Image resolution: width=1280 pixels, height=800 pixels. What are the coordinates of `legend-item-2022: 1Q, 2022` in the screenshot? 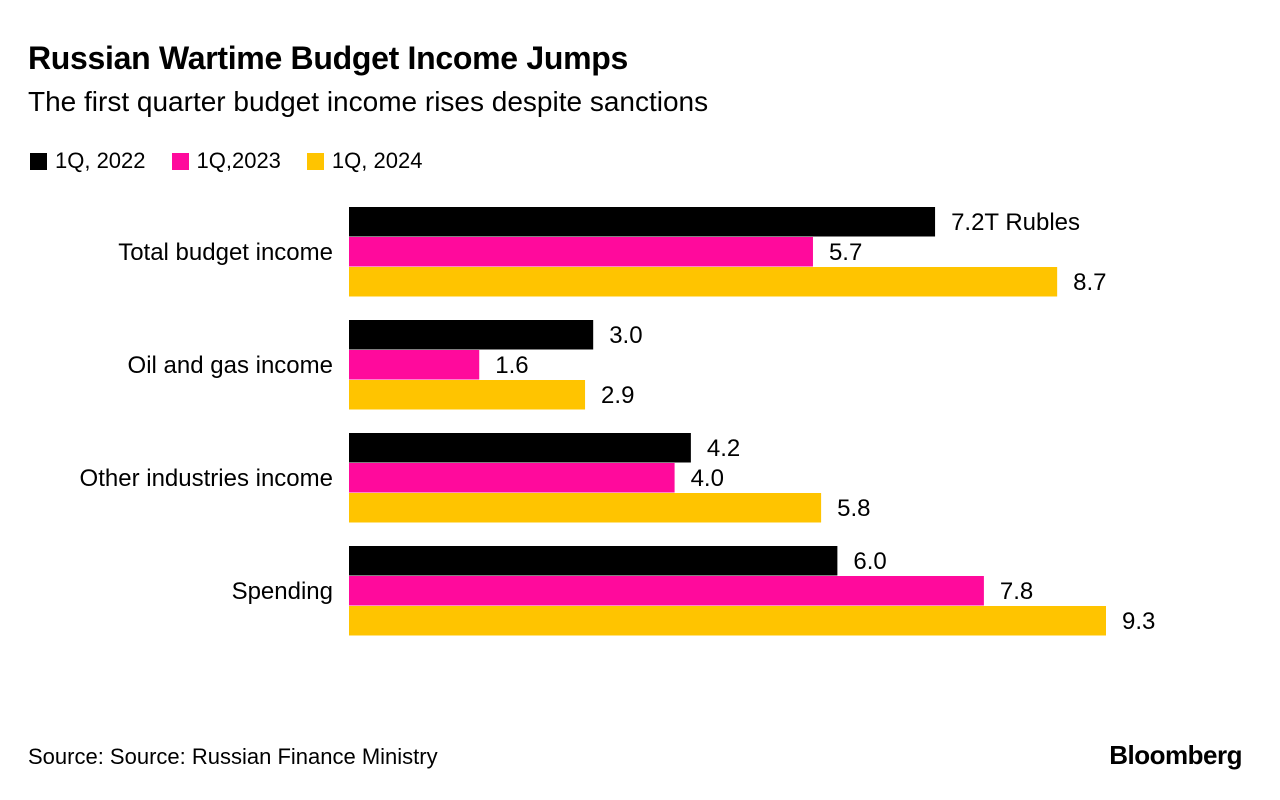 It's located at (88, 161).